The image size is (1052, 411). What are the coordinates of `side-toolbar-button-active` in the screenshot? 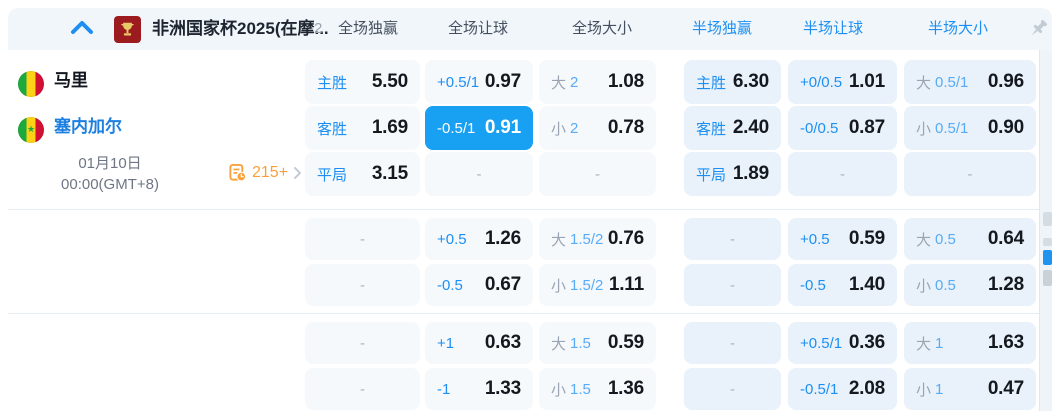 It's located at (1047, 257).